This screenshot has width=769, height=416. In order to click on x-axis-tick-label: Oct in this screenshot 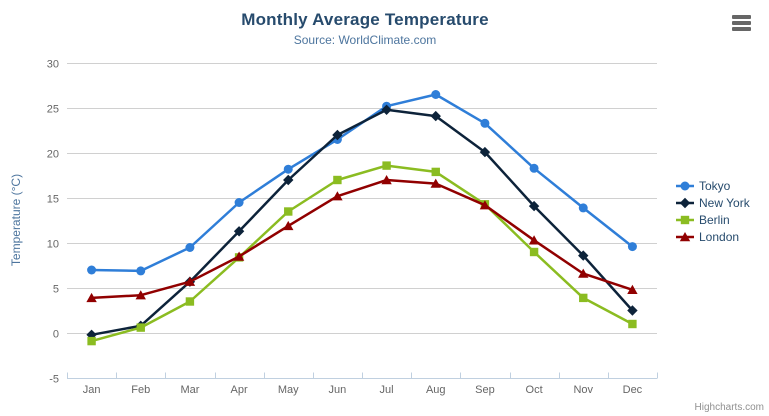, I will do `click(534, 390)`.